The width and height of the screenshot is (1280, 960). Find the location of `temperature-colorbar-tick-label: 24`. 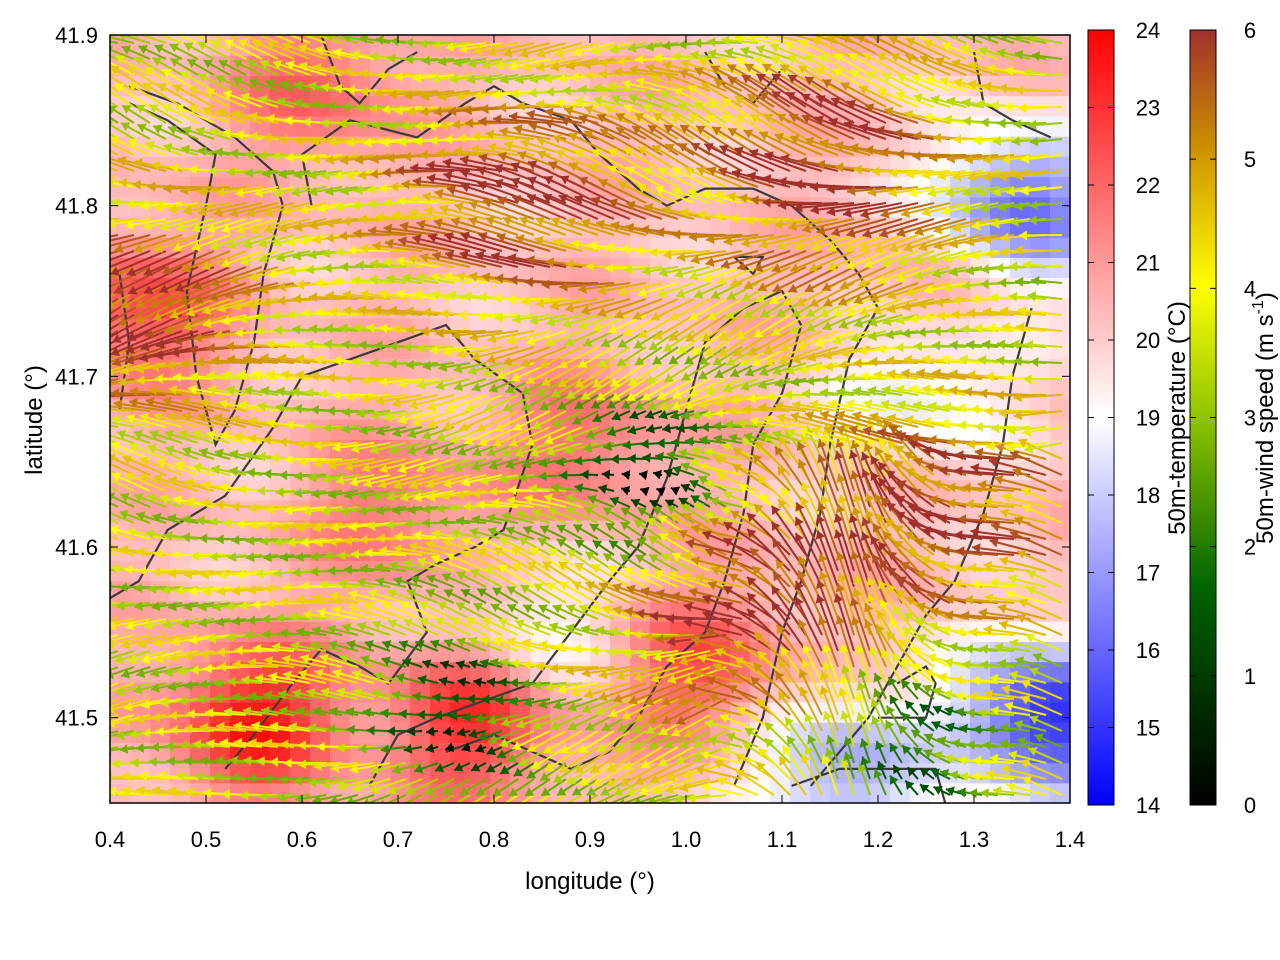

temperature-colorbar-tick-label: 24 is located at coordinates (1148, 30).